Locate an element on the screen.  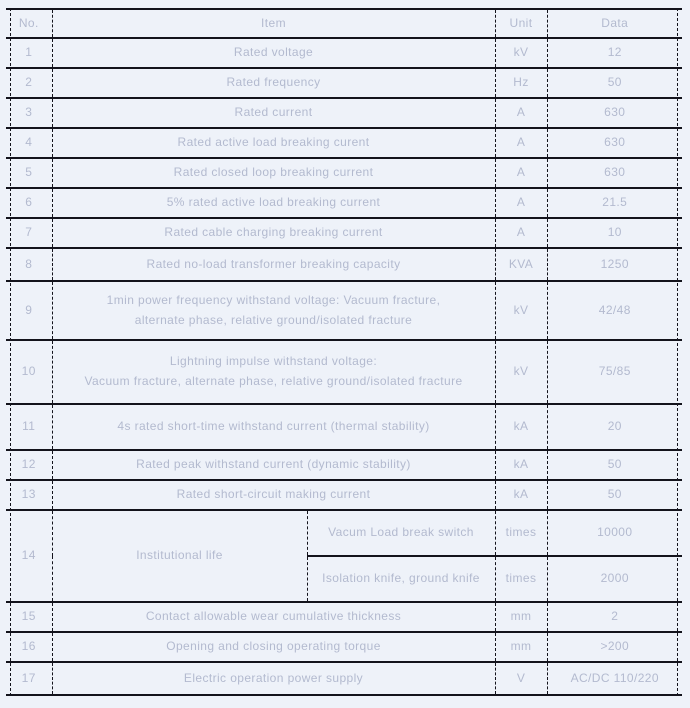
cell-subitem: Vacum Load break switch is located at coordinates (401, 533).